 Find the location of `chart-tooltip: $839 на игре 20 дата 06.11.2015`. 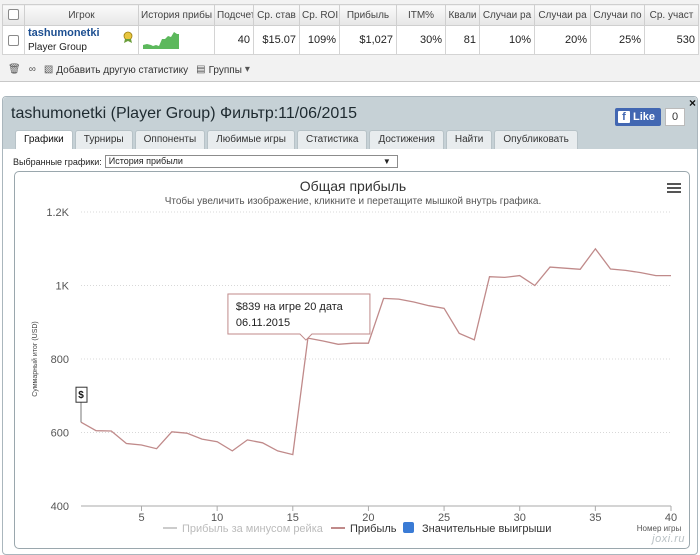

chart-tooltip: $839 на игре 20 дата 06.11.2015 is located at coordinates (299, 317).